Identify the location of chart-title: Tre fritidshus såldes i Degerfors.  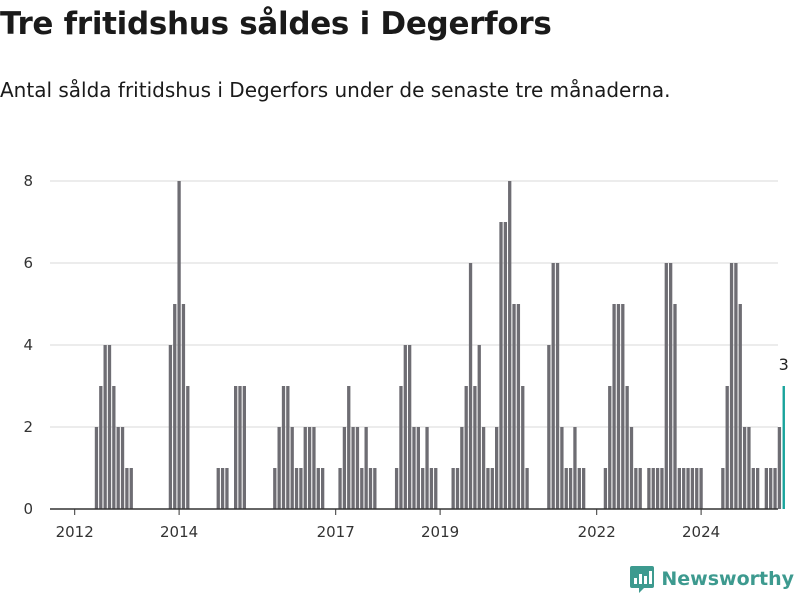
(276, 24).